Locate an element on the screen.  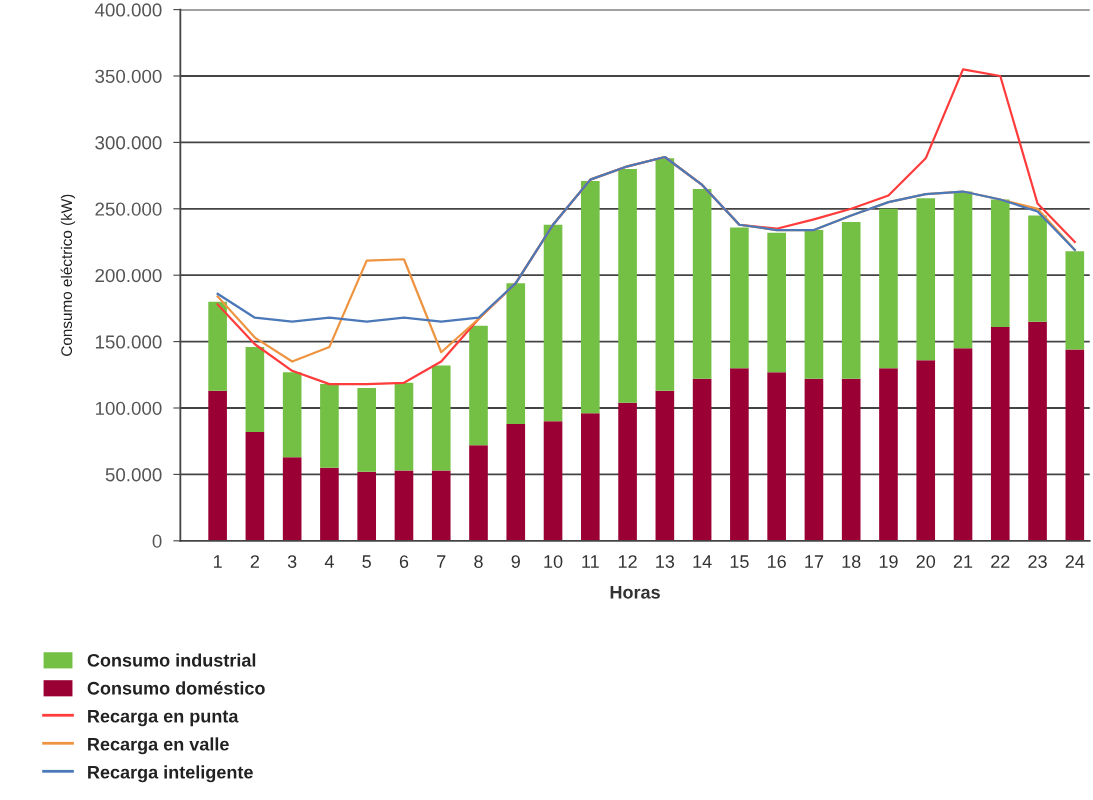
x-tick-label: 6 is located at coordinates (404, 561).